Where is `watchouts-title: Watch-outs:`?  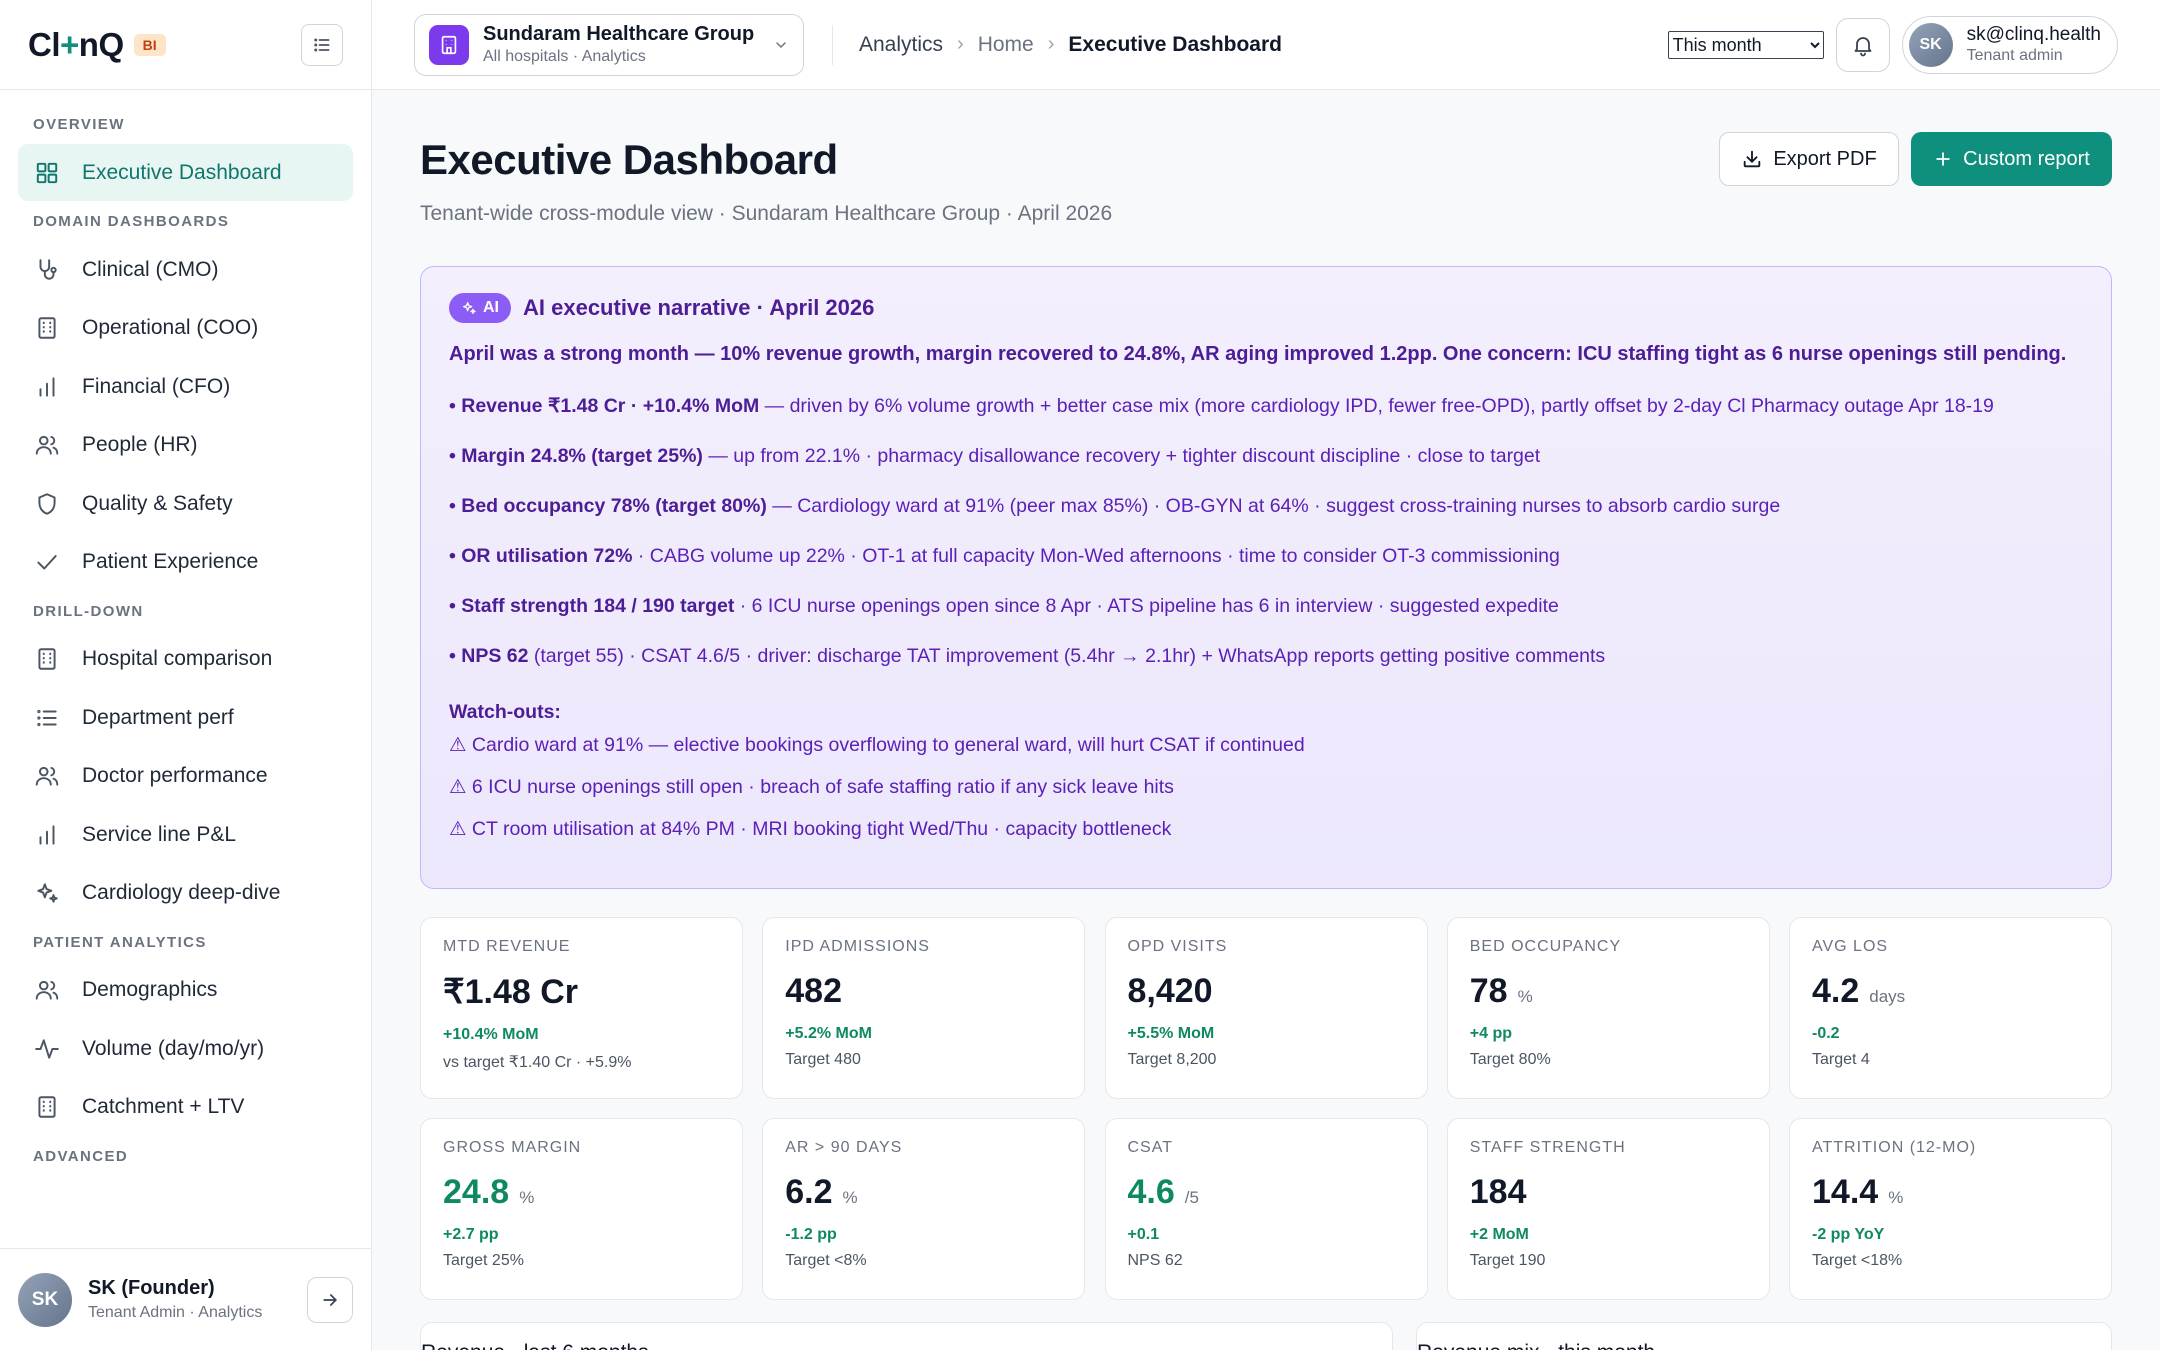
watchouts-title: Watch-outs: is located at coordinates (505, 712).